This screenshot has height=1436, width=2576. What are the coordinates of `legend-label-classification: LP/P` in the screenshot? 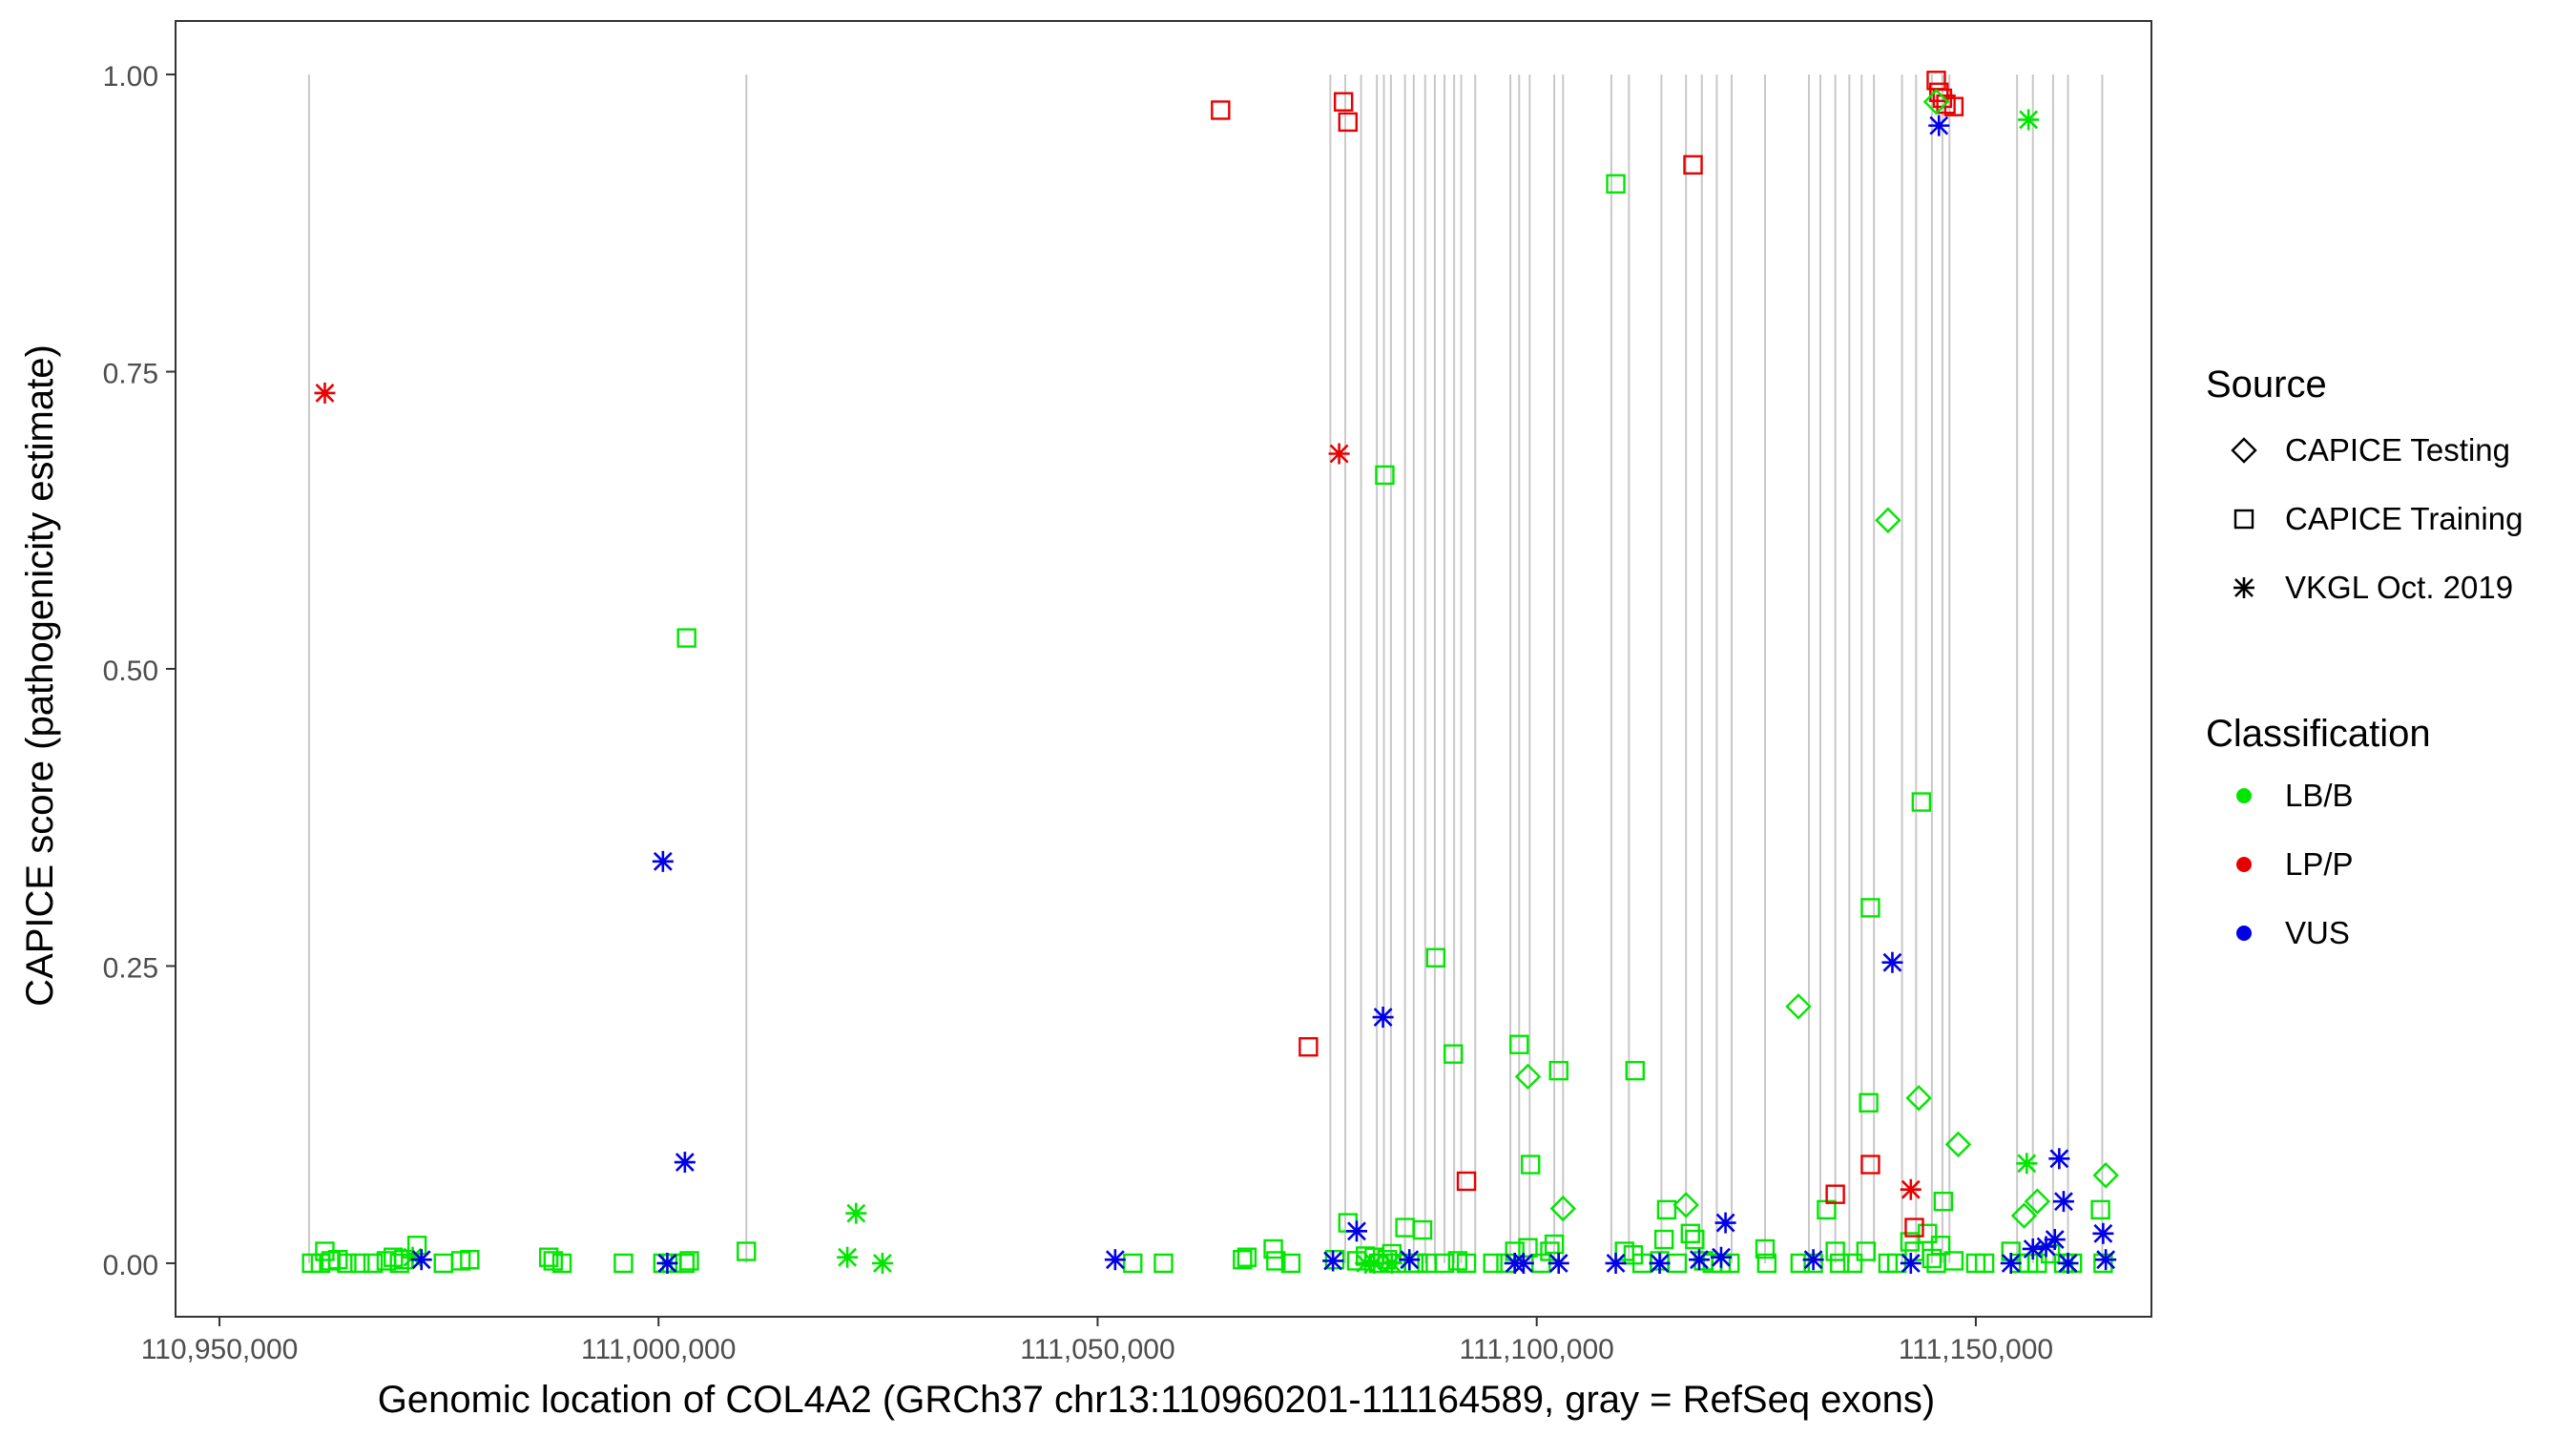 It's located at (2319, 864).